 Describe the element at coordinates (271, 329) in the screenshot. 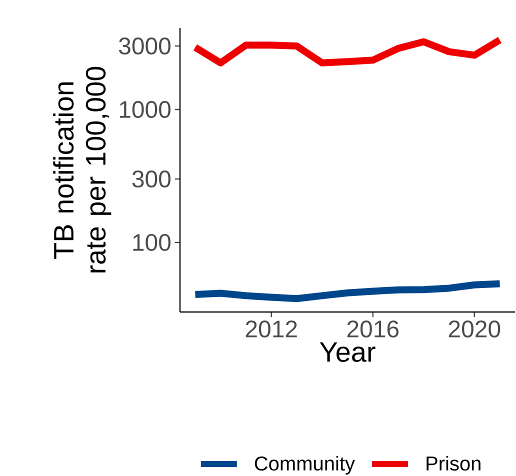

I see `x-tick-label: 2012` at that location.